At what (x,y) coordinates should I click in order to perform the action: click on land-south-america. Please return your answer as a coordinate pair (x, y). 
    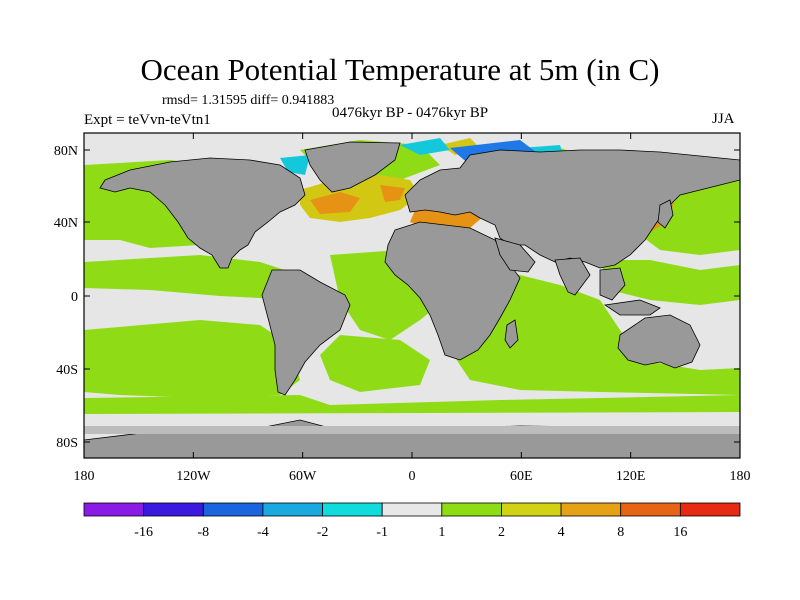
    Looking at the image, I should click on (306, 332).